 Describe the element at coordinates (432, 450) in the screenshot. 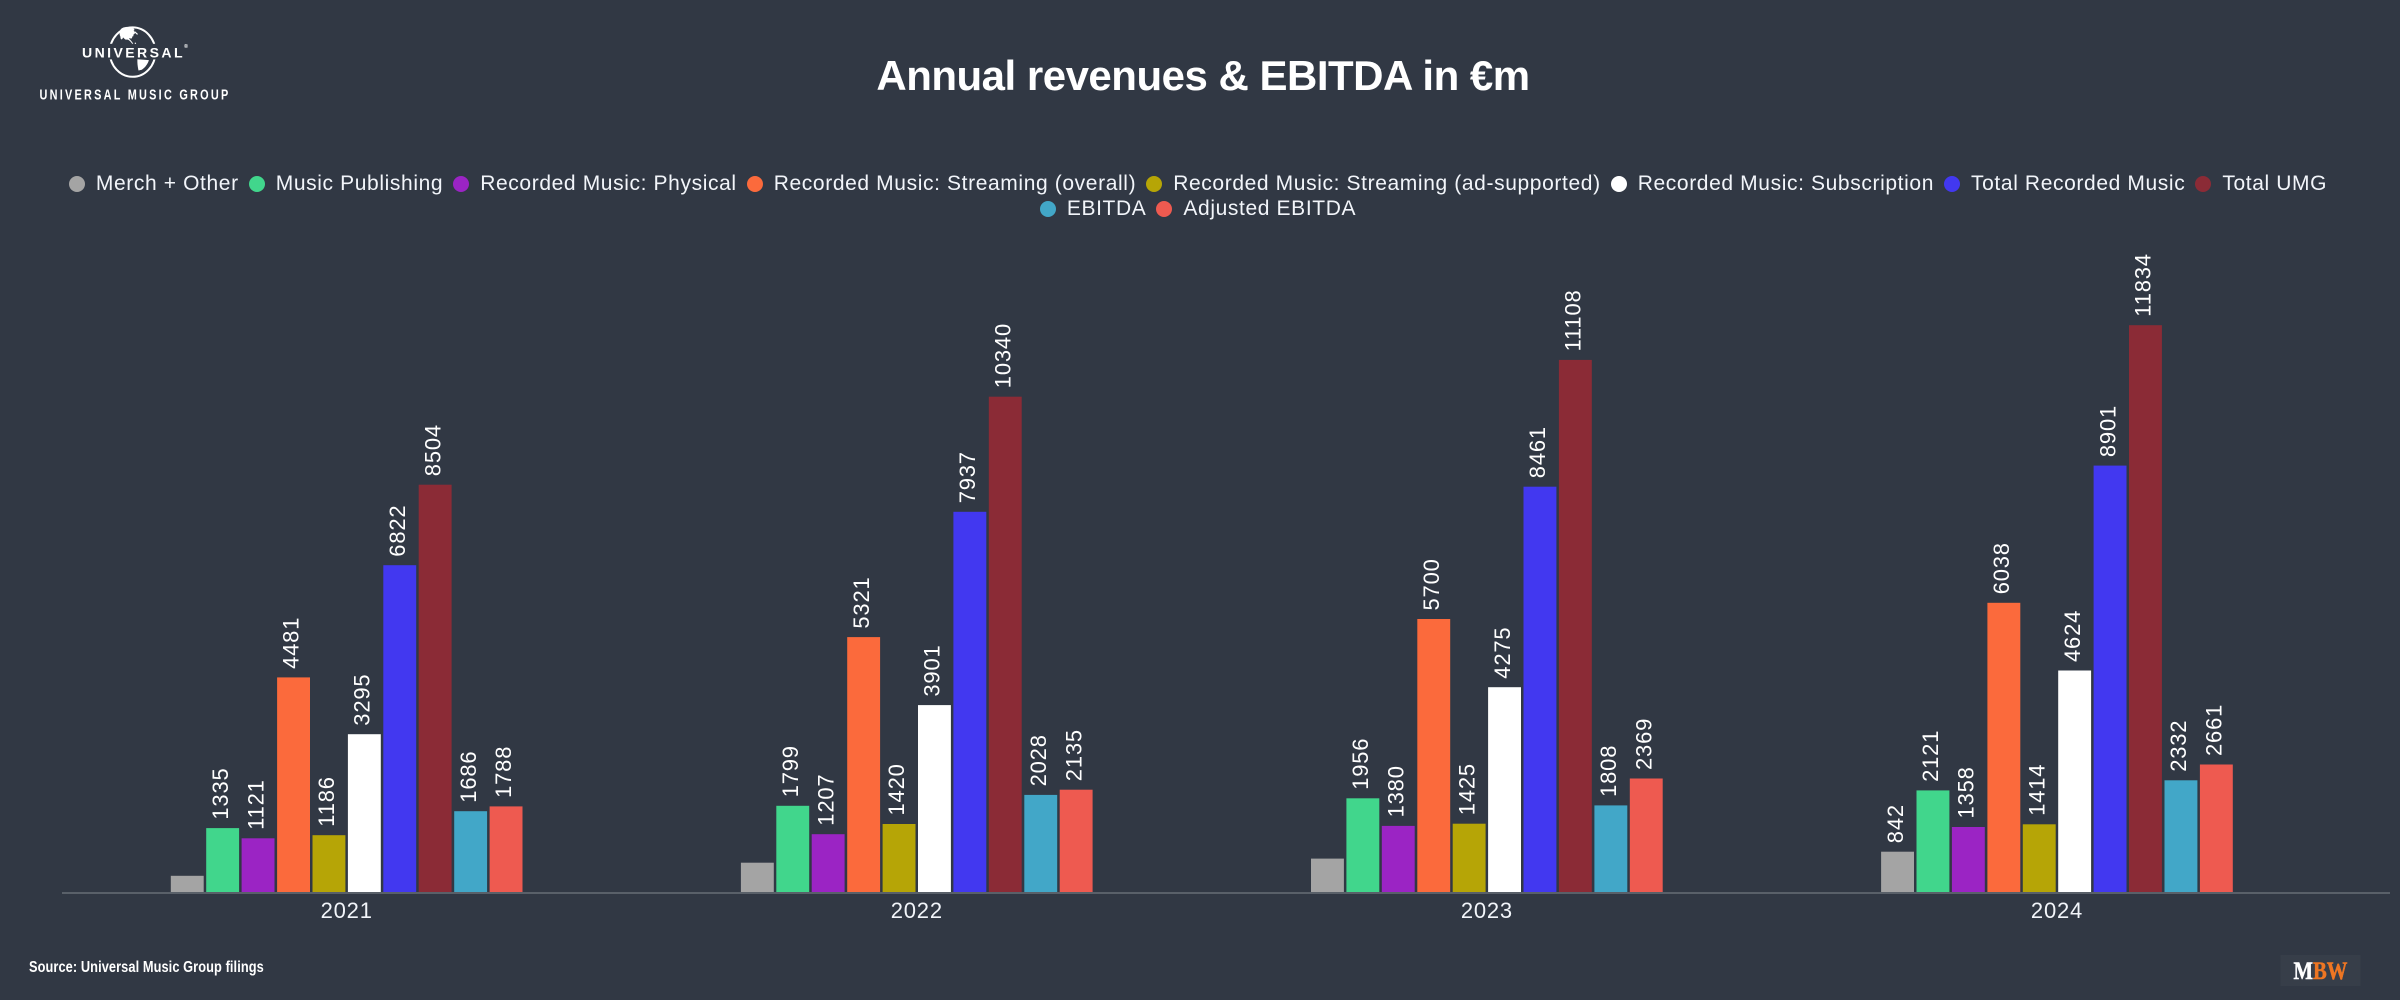

I see `svg-text: 8504` at that location.